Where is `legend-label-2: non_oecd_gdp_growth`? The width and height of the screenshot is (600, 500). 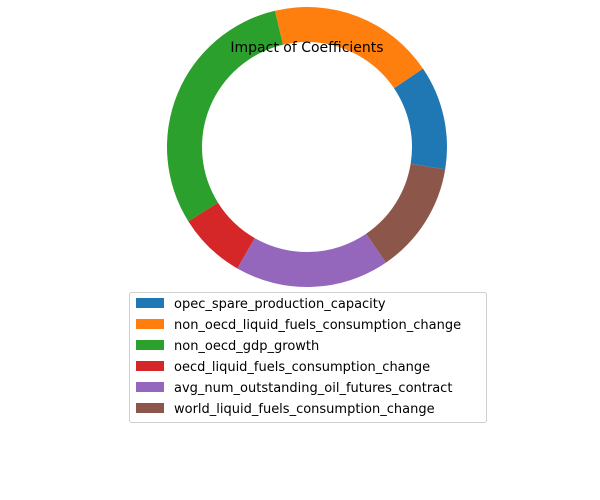 legend-label-2: non_oecd_gdp_growth is located at coordinates (246, 346).